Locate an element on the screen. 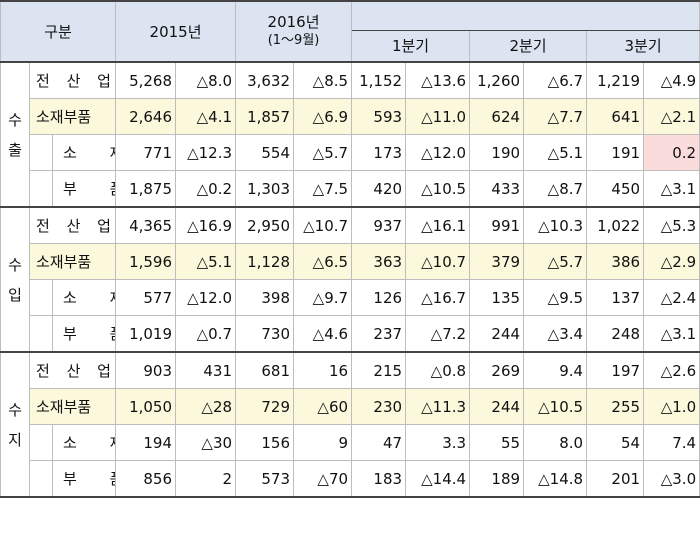 The image size is (700, 543). value-cell: 47 is located at coordinates (379, 442).